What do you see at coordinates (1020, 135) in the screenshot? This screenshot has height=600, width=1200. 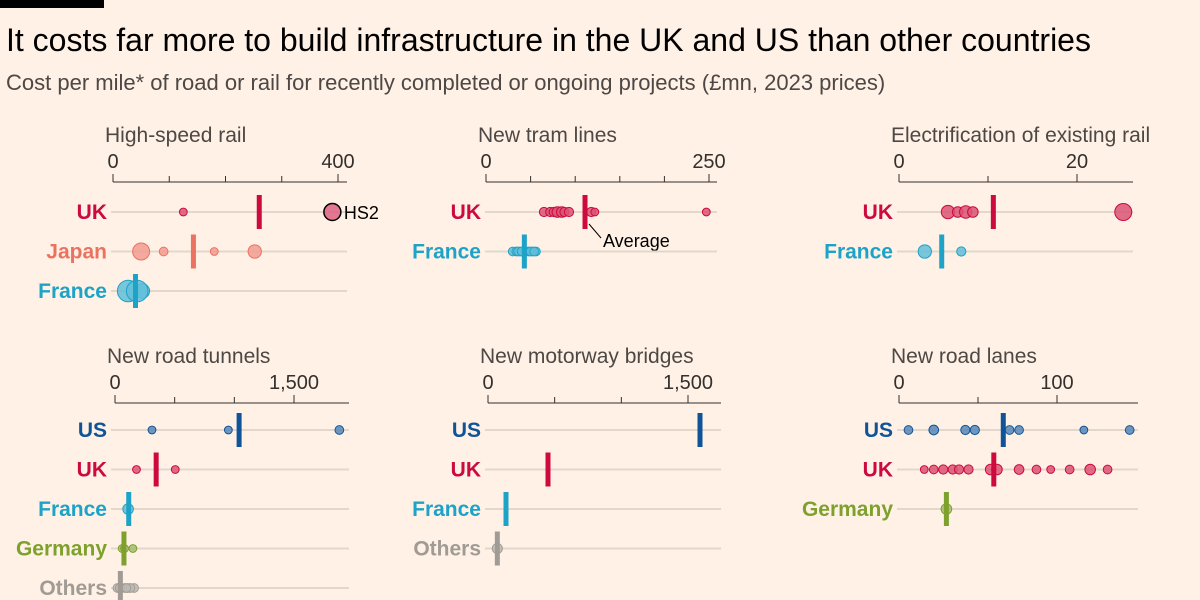 I see `panel-title: Electrification of existing rail` at bounding box center [1020, 135].